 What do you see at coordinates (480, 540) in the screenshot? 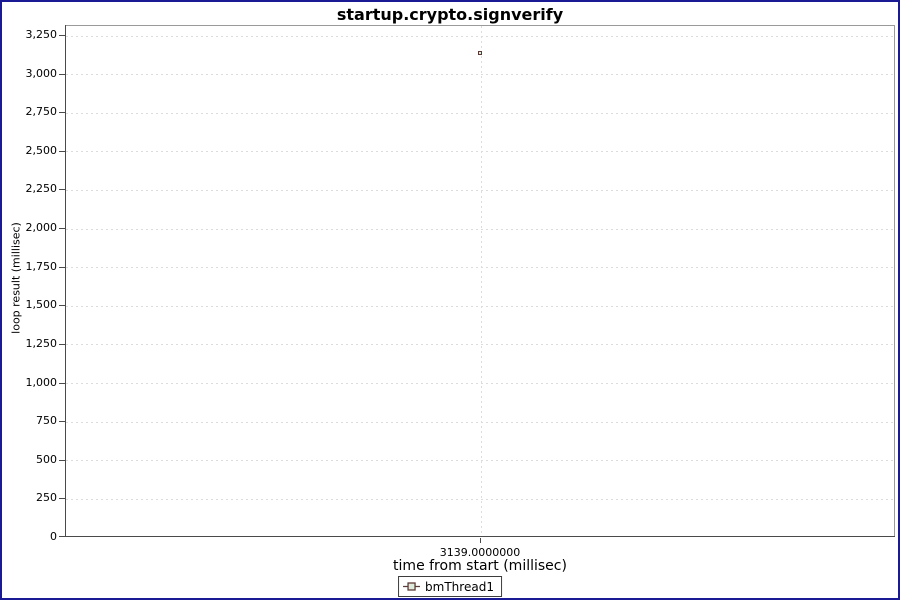
I see `x-tick-mark` at bounding box center [480, 540].